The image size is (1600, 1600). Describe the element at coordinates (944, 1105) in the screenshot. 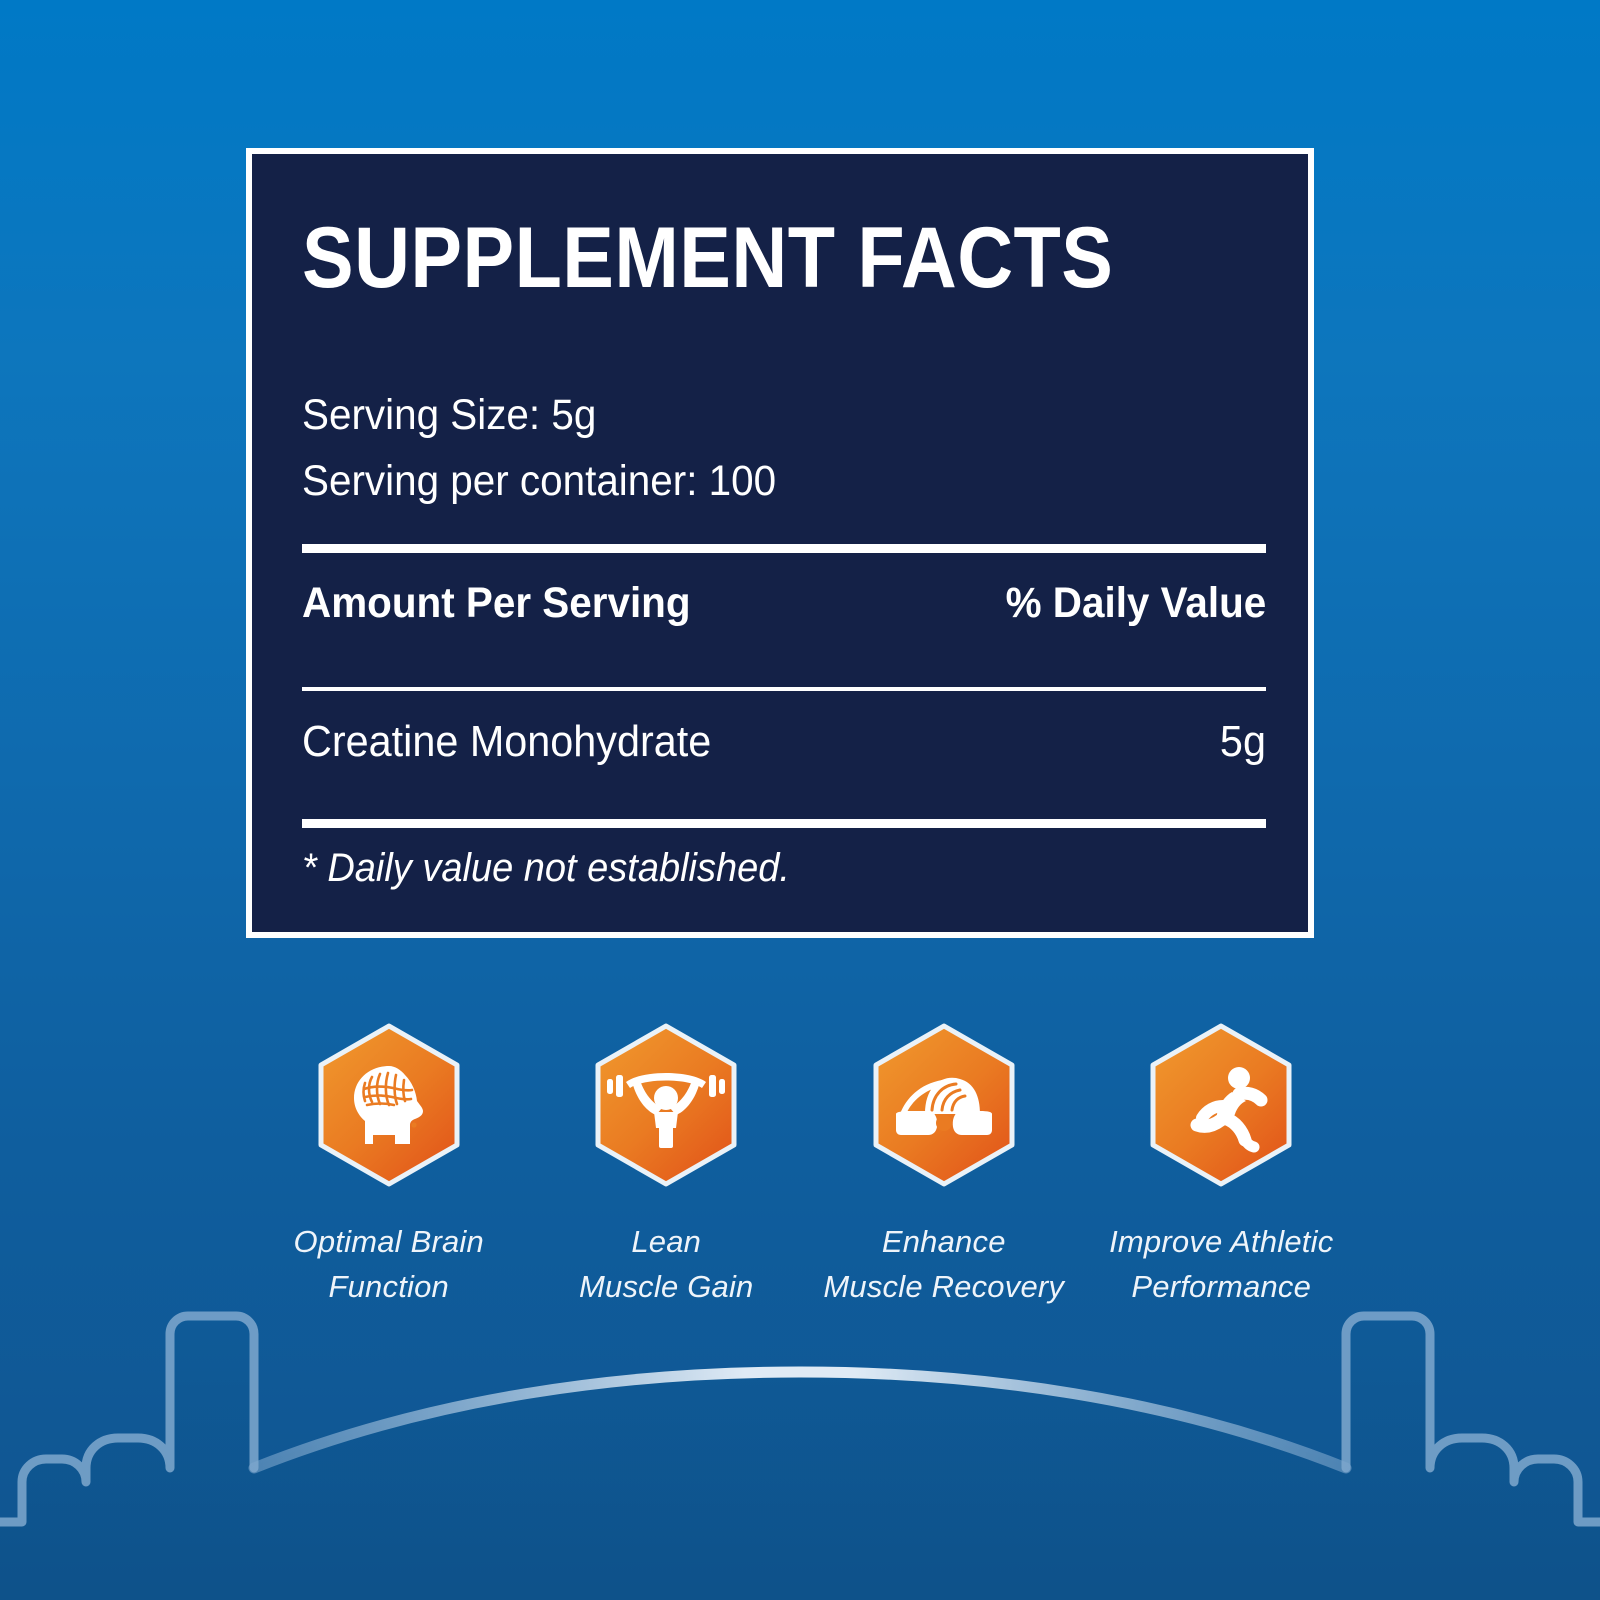

I see `flexed-bicep-icon` at that location.